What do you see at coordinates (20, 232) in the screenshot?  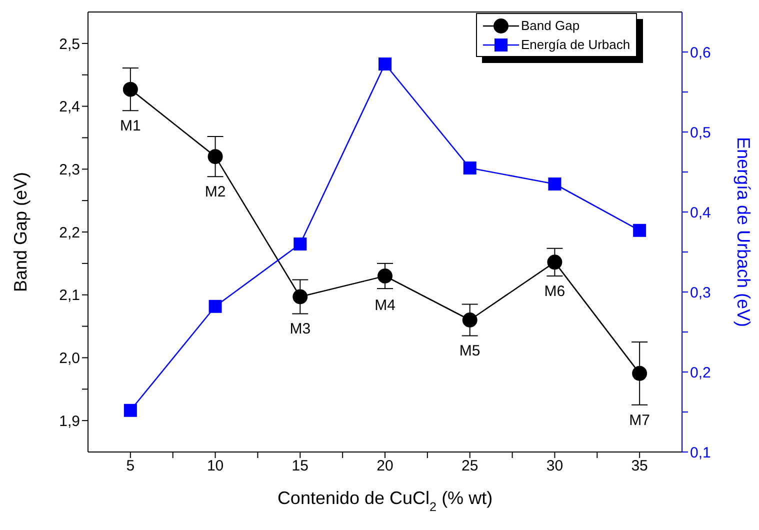 I see `y-axis-title: Band Gap (eV)` at bounding box center [20, 232].